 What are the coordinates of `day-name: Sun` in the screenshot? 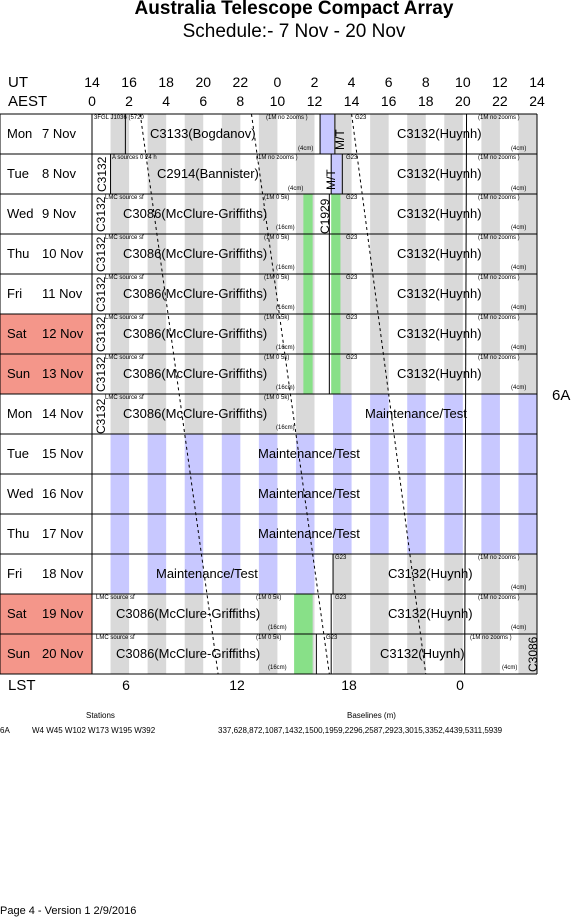 It's located at (19, 373).